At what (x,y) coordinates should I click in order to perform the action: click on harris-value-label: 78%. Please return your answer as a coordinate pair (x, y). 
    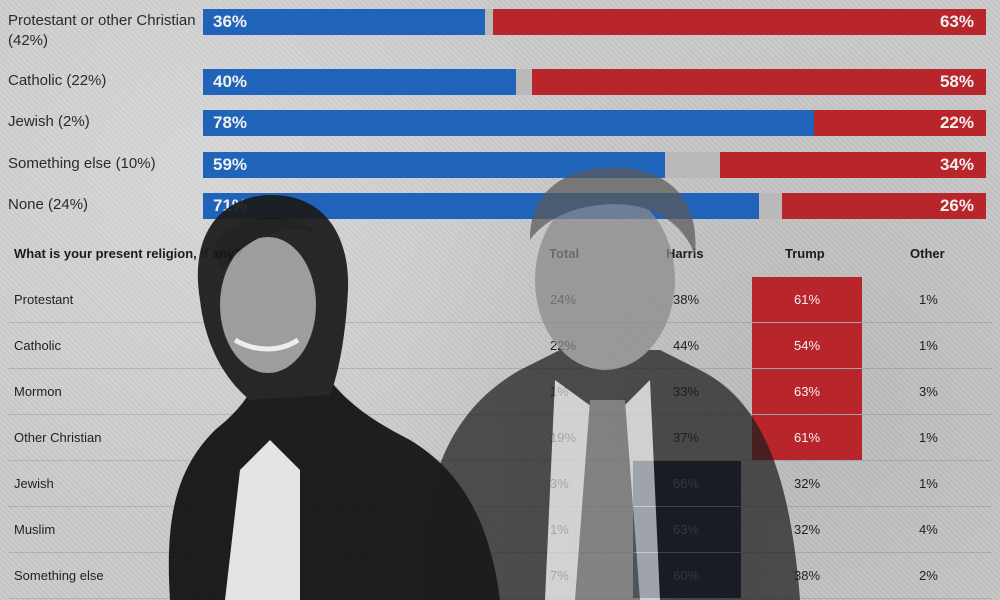
    Looking at the image, I should click on (230, 122).